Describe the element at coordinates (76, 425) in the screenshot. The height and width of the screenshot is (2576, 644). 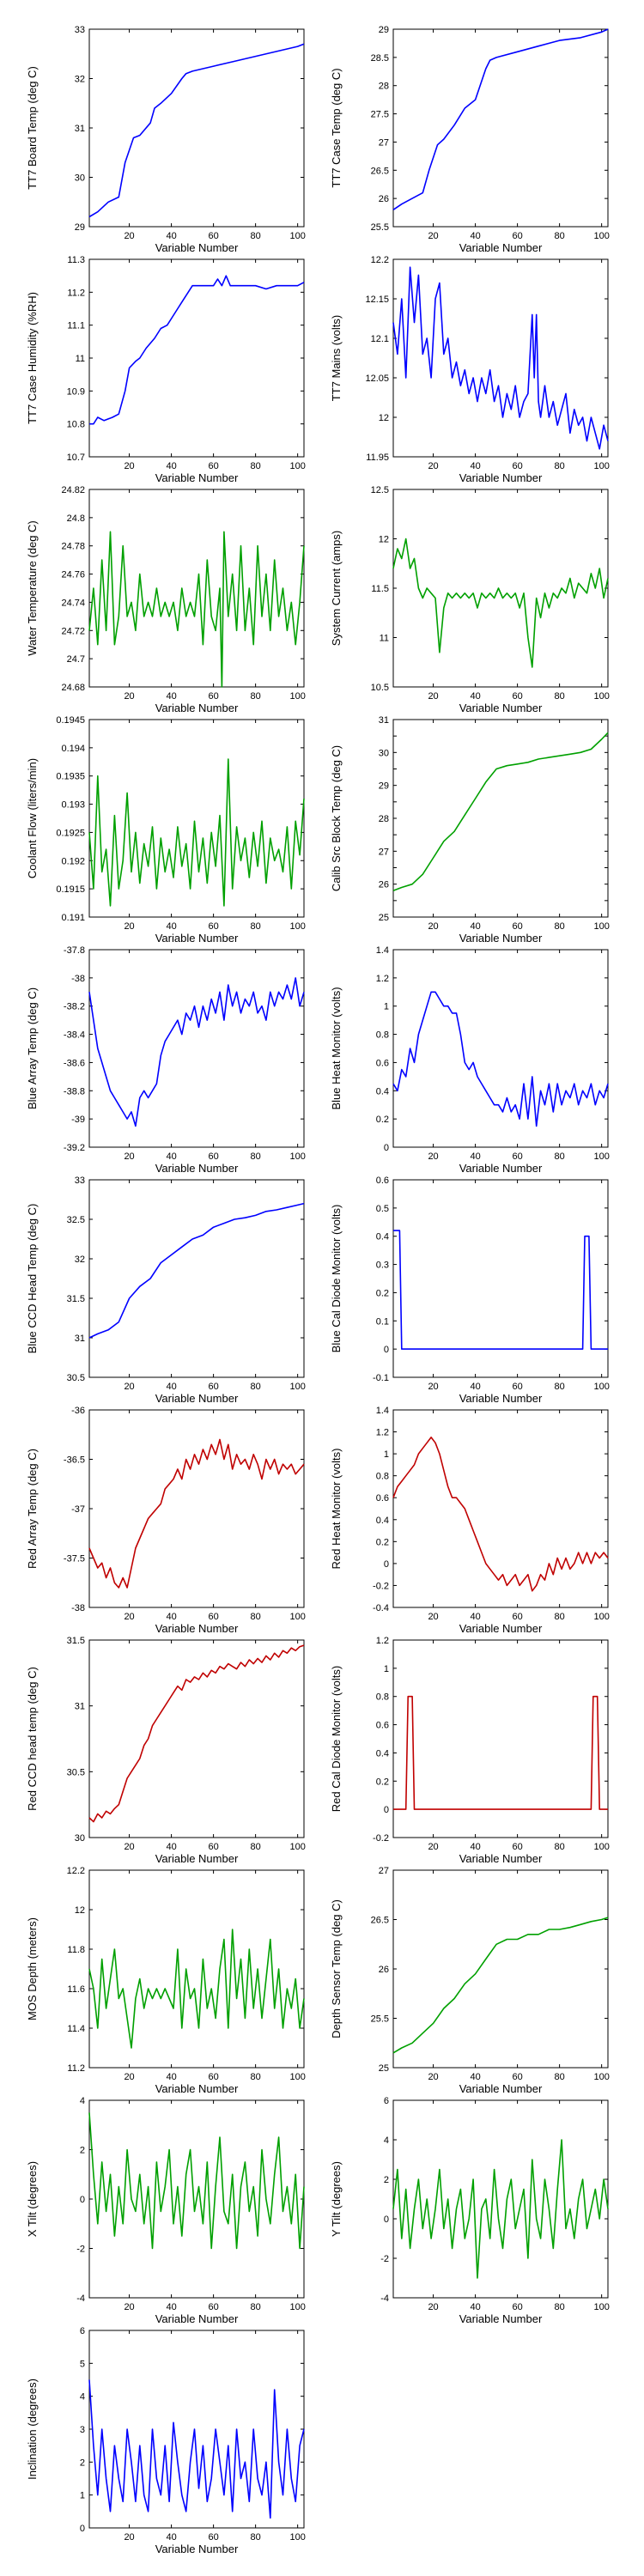
I see `y-tick-label: 10.8` at that location.